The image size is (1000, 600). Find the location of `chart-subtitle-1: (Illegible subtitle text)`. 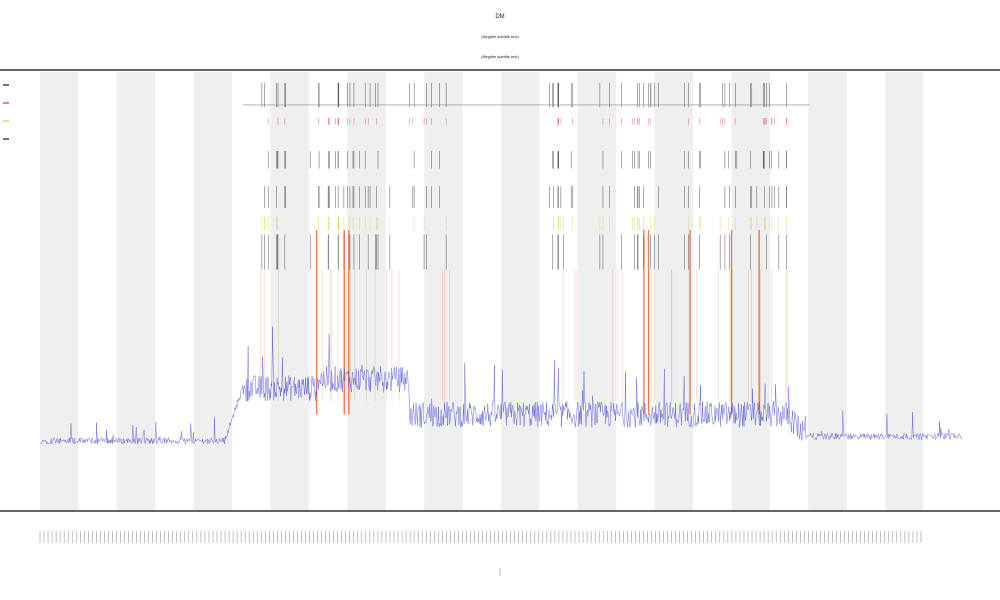

chart-subtitle-1: (Illegible subtitle text) is located at coordinates (500, 36).